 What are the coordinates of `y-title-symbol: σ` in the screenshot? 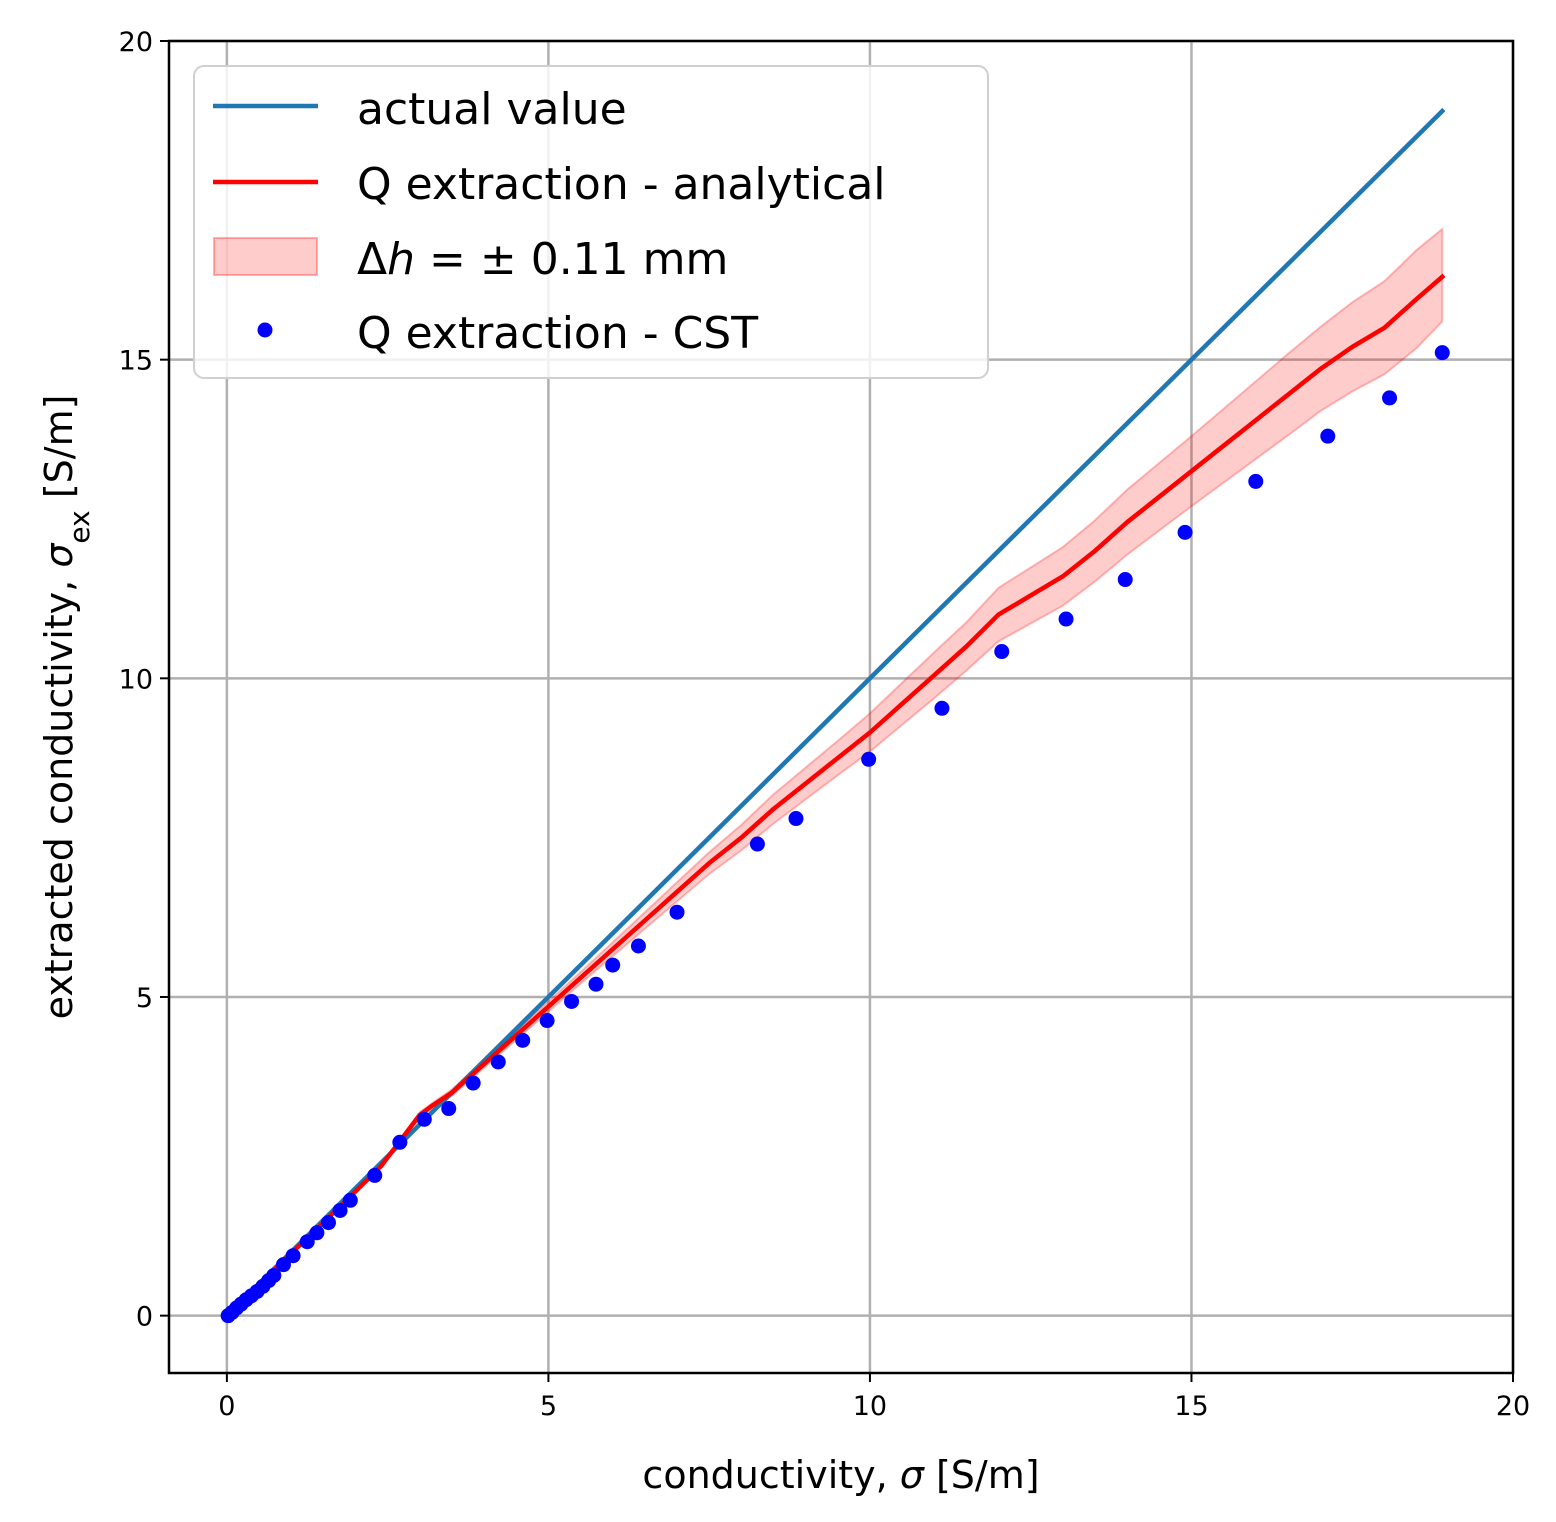 It's located at (59, 555).